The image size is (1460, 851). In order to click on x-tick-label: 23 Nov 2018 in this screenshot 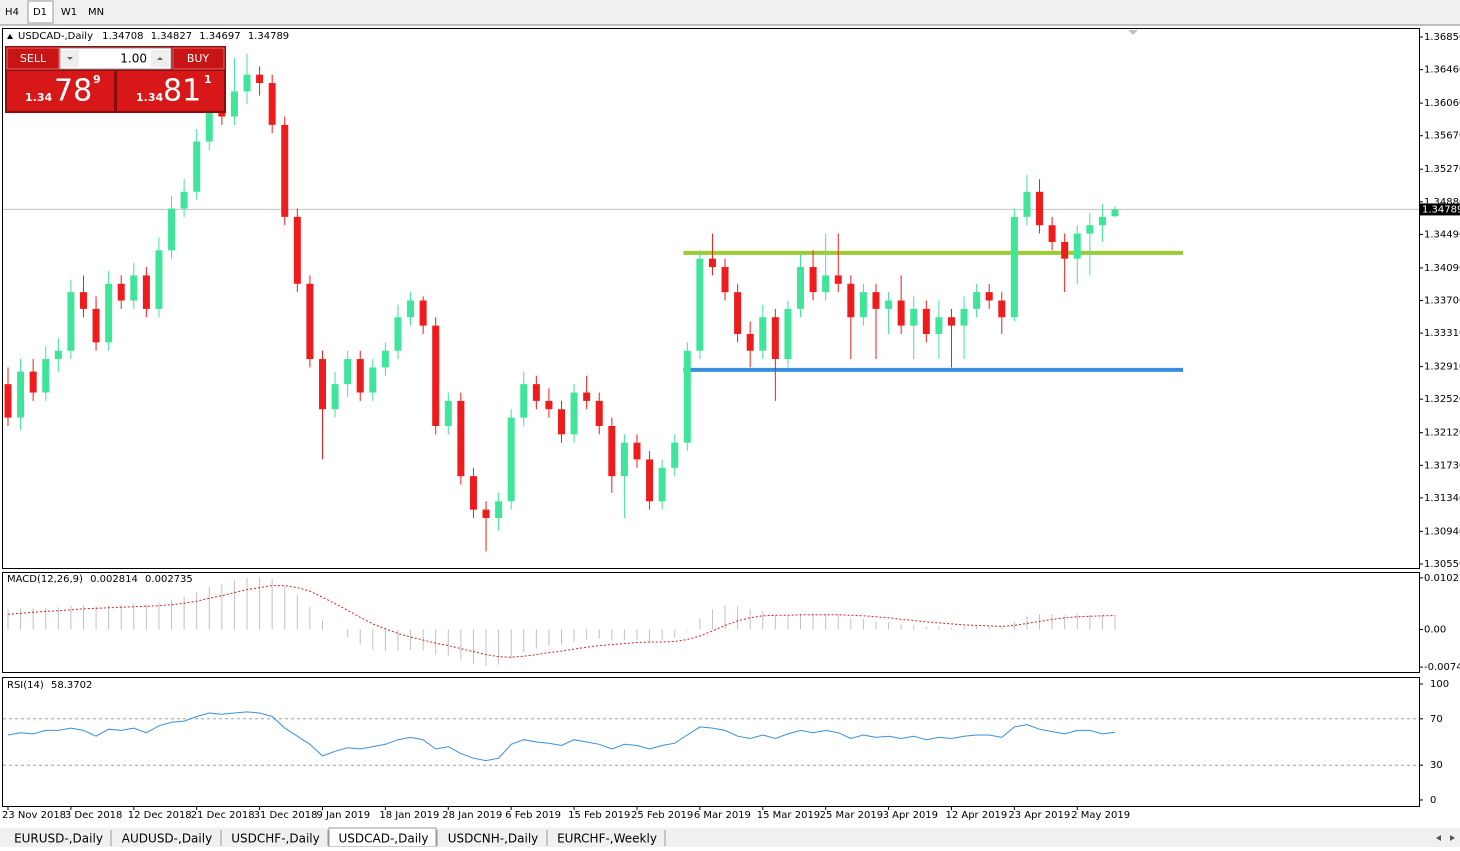, I will do `click(34, 815)`.